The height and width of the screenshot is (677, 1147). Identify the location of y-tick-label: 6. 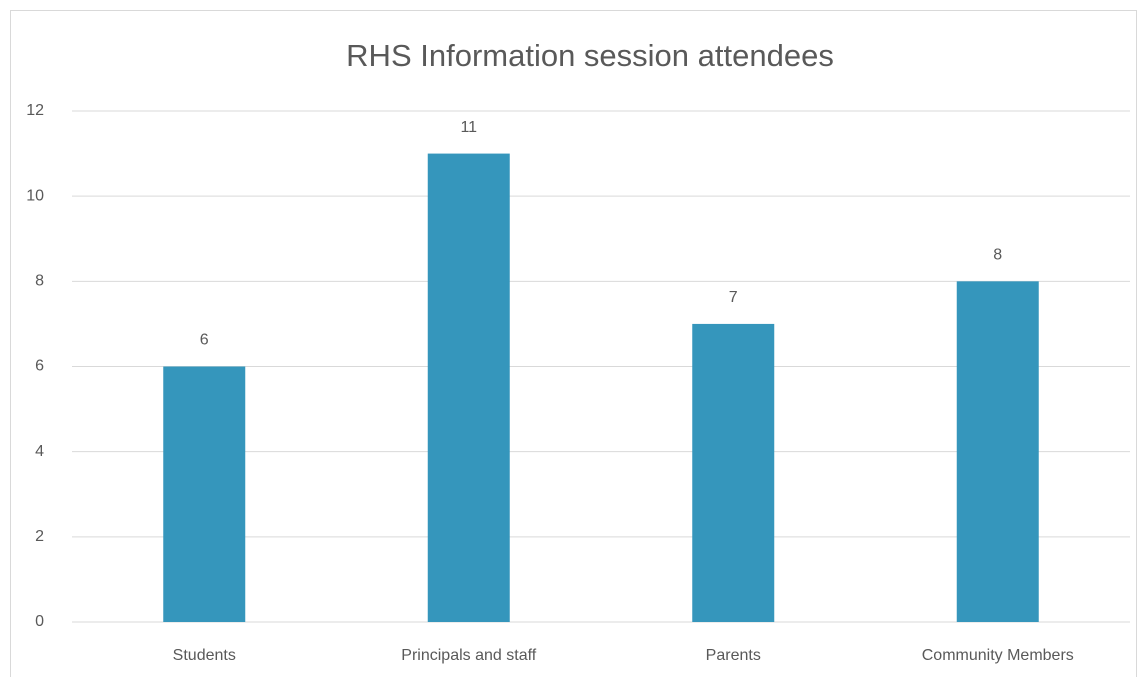
(39, 366).